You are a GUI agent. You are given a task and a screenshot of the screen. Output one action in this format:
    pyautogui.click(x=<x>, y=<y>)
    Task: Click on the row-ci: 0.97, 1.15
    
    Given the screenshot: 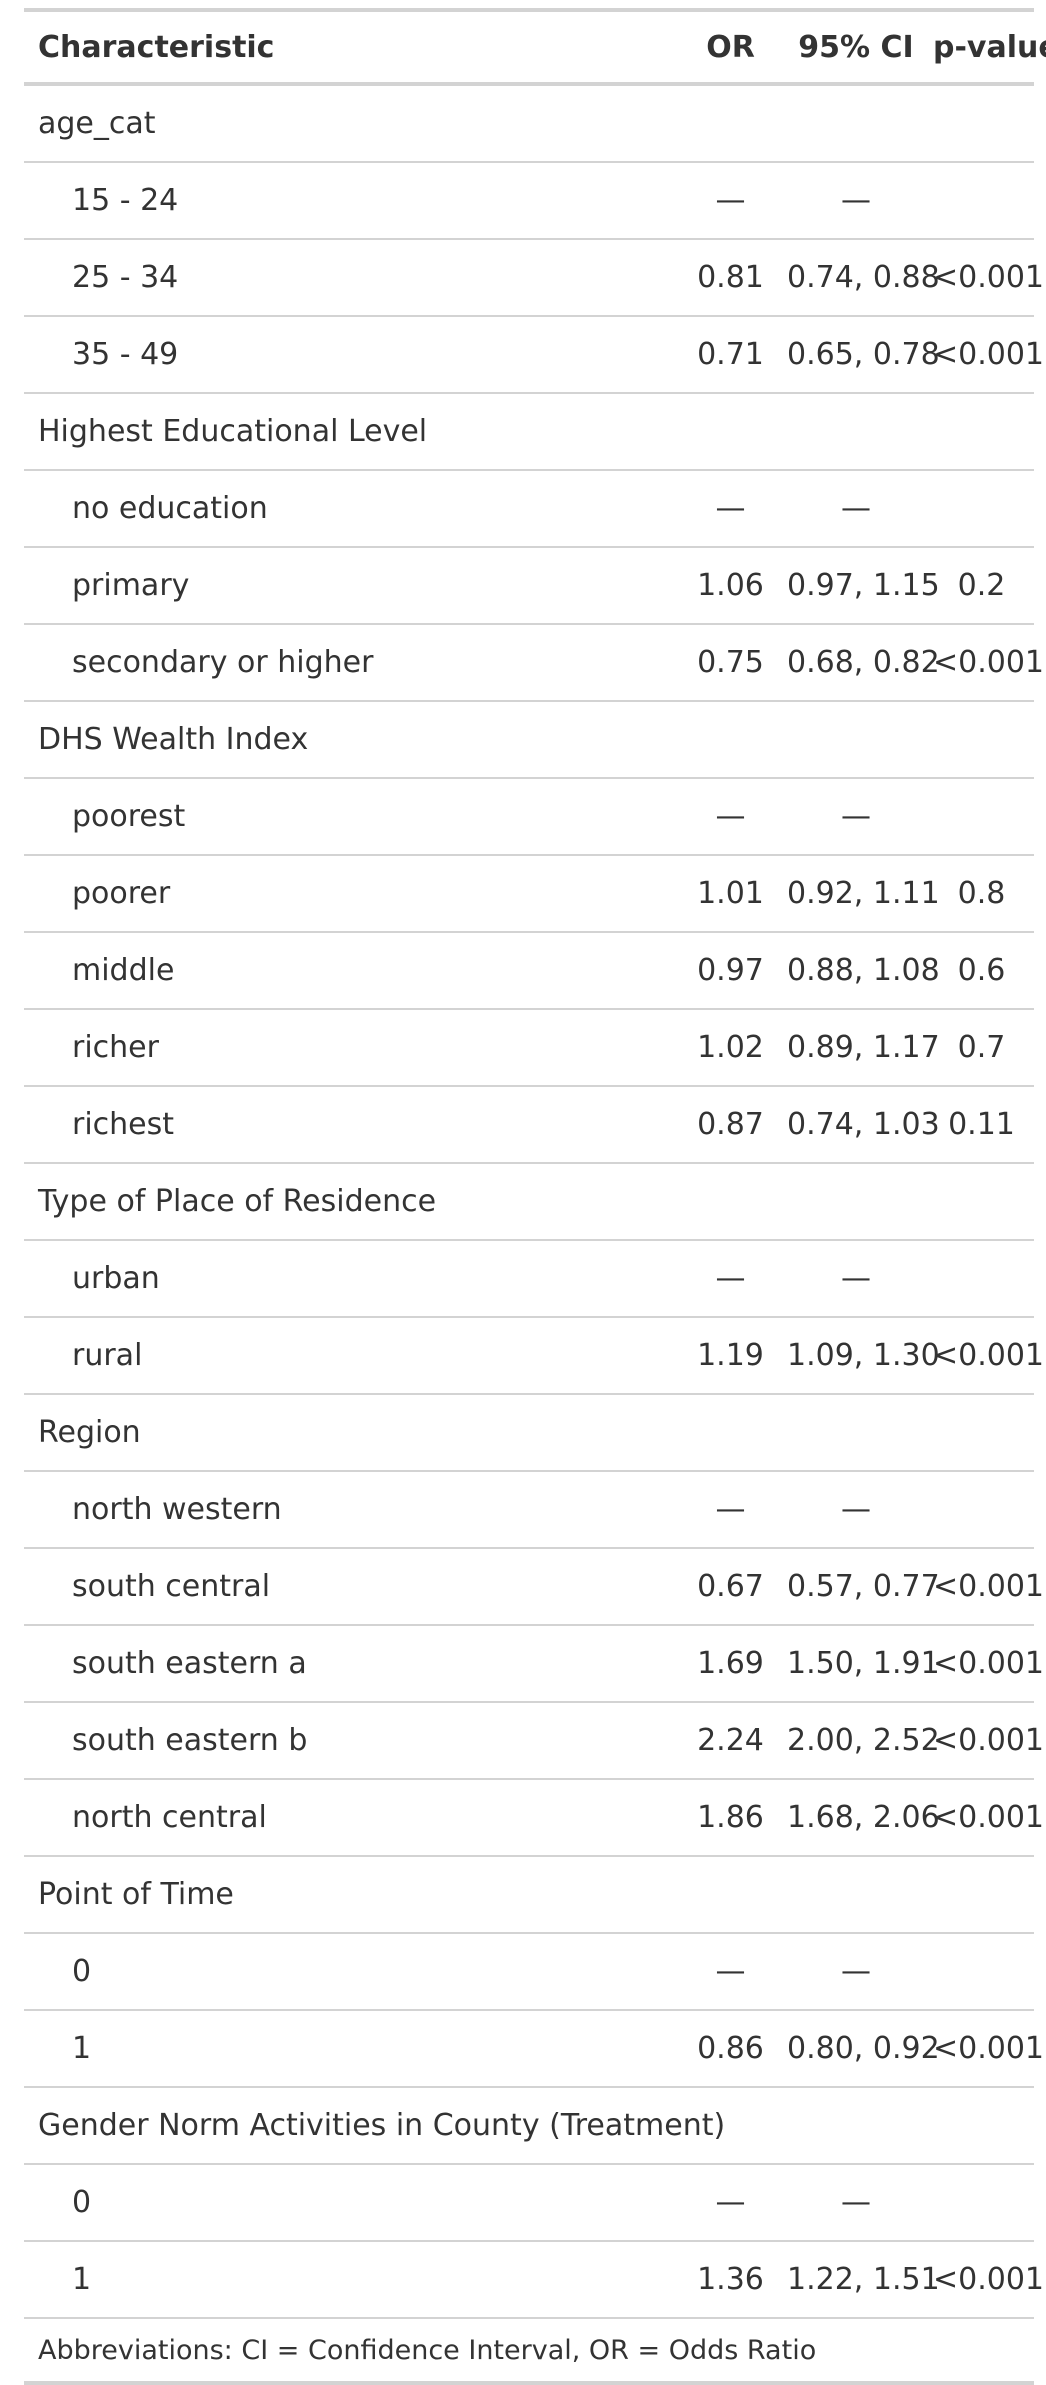 What is the action you would take?
    pyautogui.click(x=861, y=586)
    